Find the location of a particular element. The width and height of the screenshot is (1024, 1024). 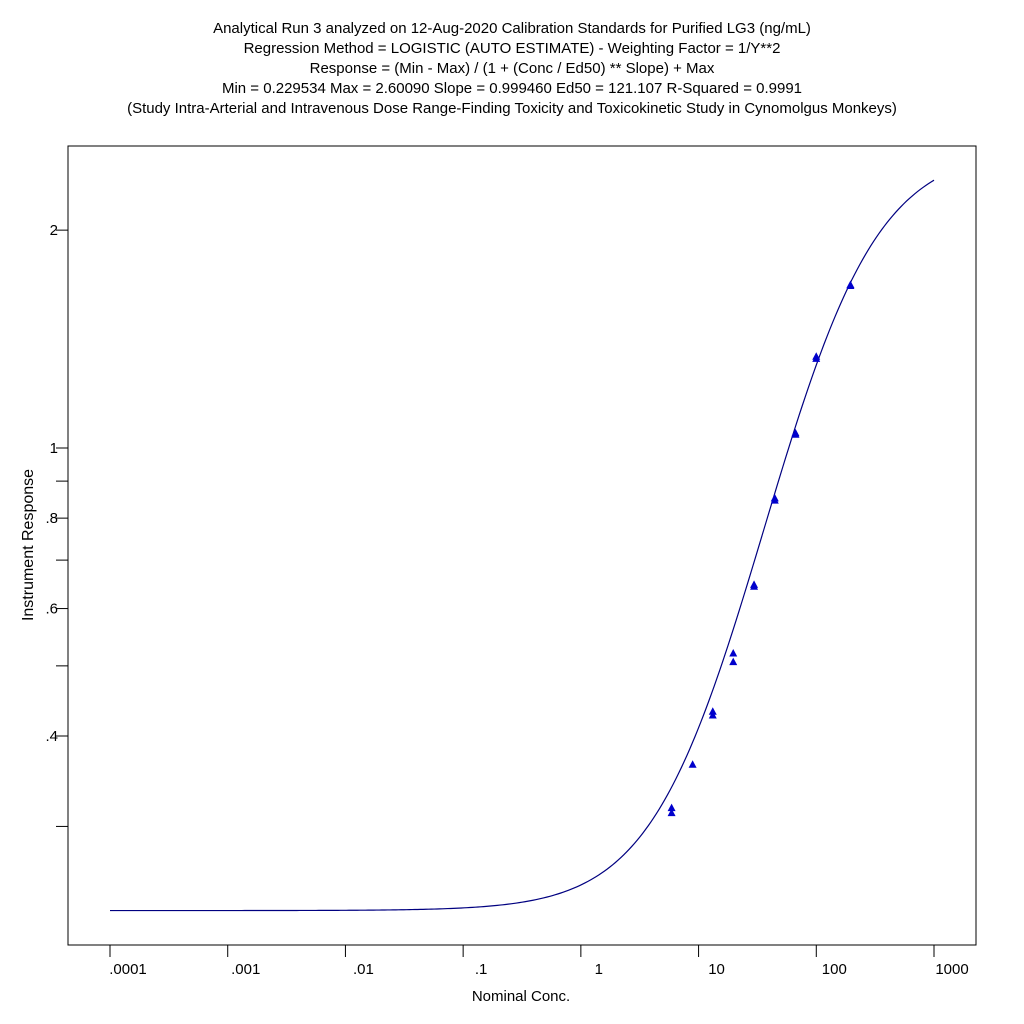

x-tick-label: 1000 is located at coordinates (951, 969).